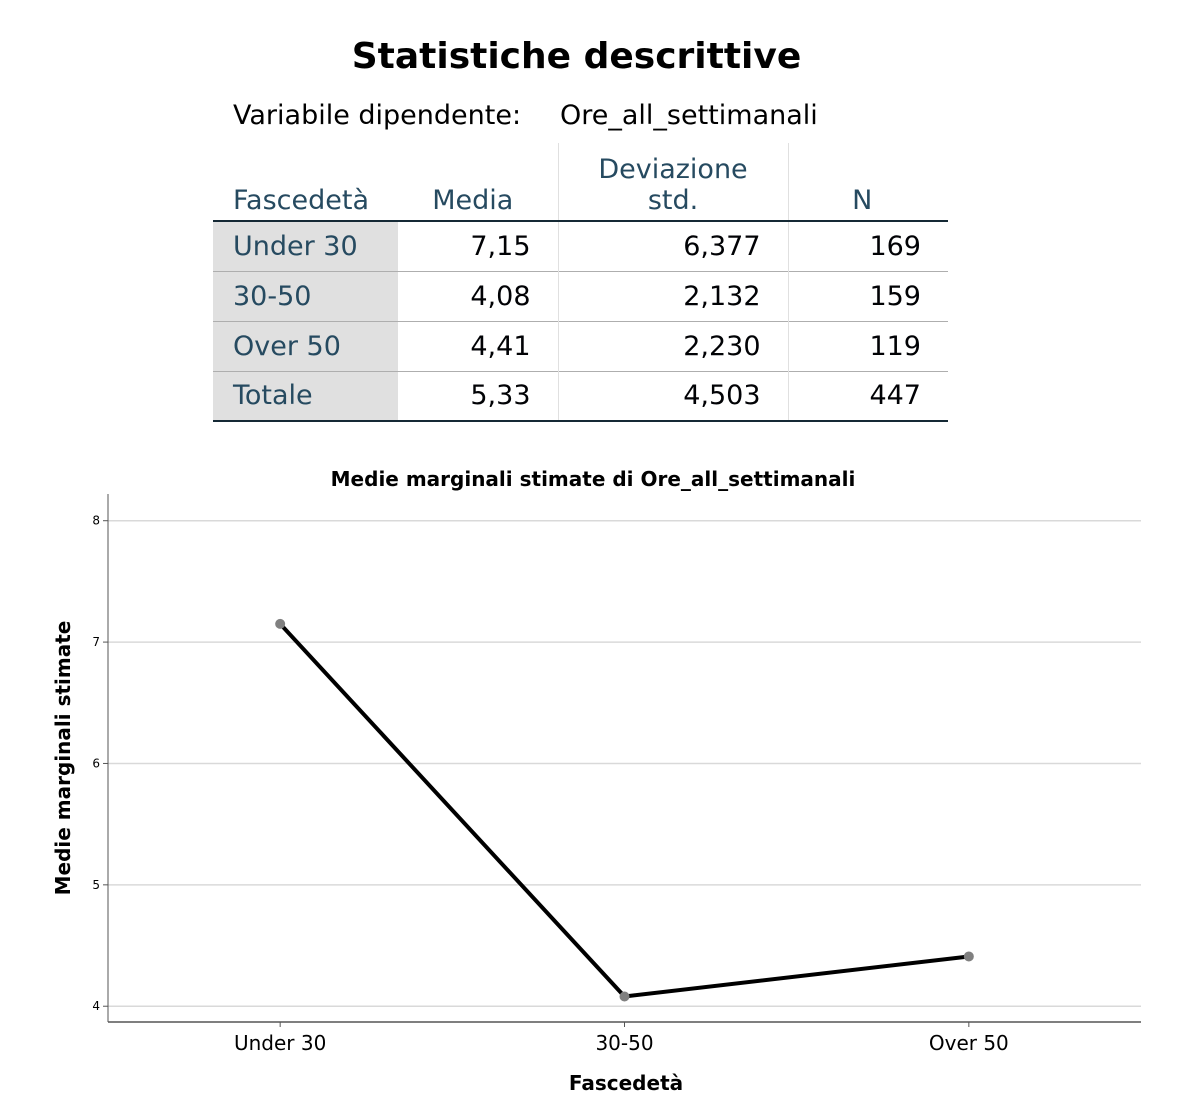 Image resolution: width=1188 pixels, height=1102 pixels. I want to click on x-ticks: Under 30 30-50 Over 50, so click(621, 1038).